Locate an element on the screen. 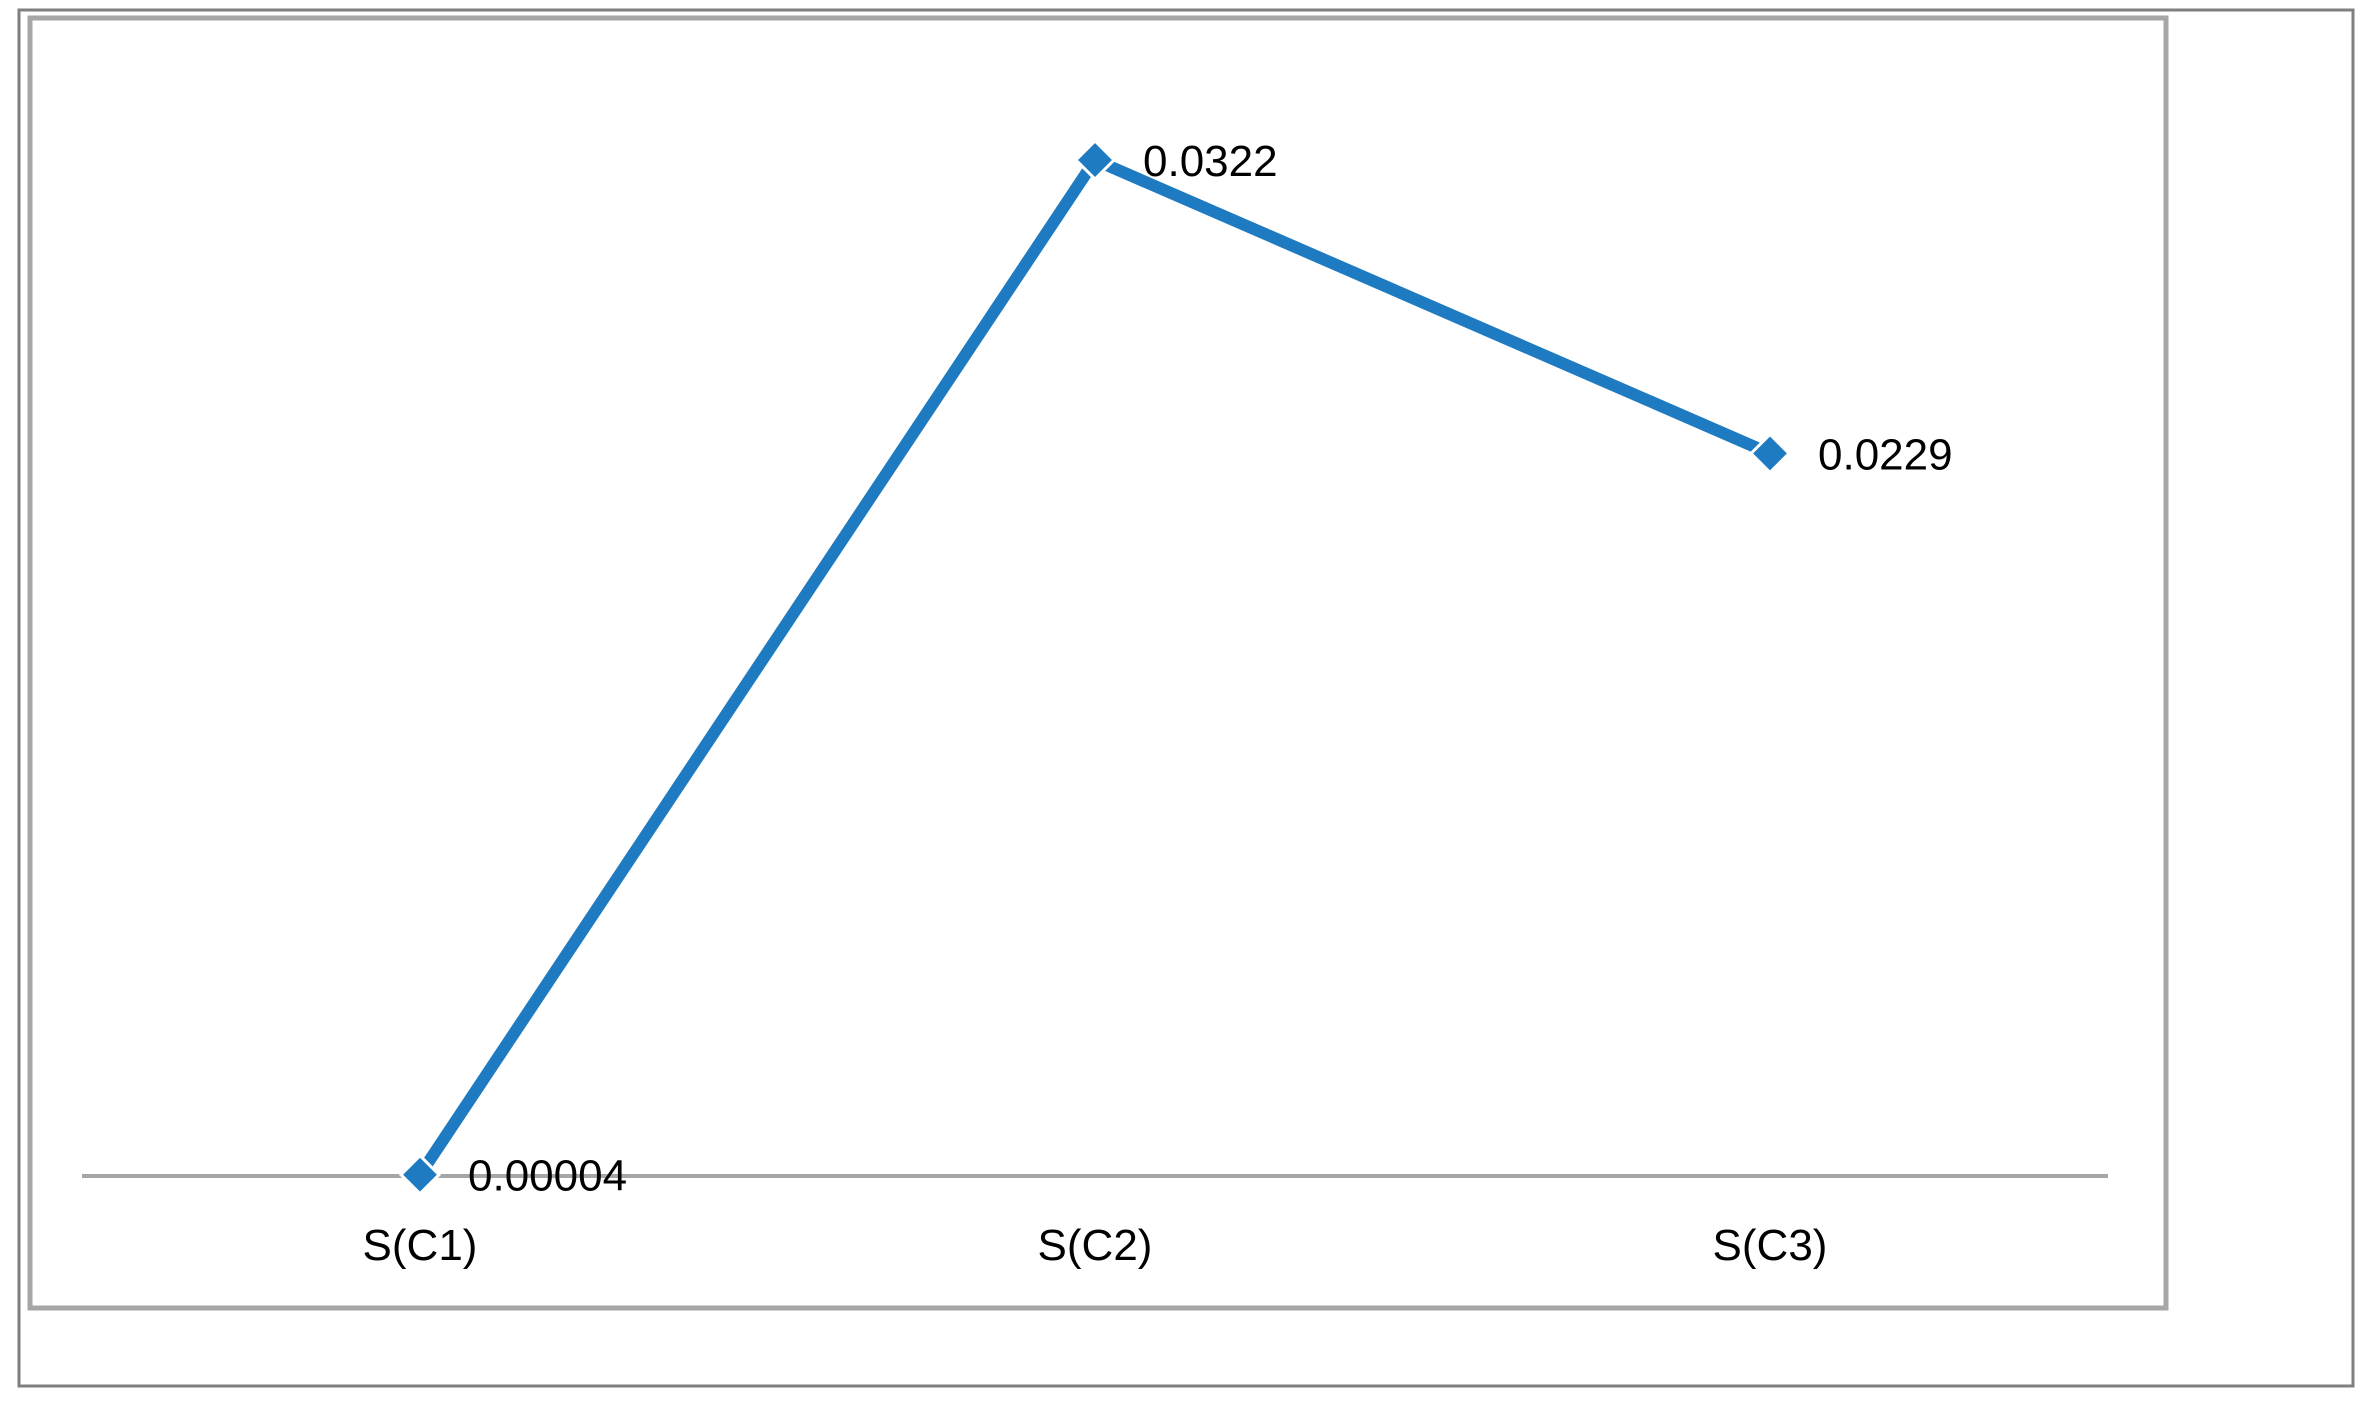 This screenshot has height=1411, width=2370. data-label: 0.0229 is located at coordinates (1885, 454).